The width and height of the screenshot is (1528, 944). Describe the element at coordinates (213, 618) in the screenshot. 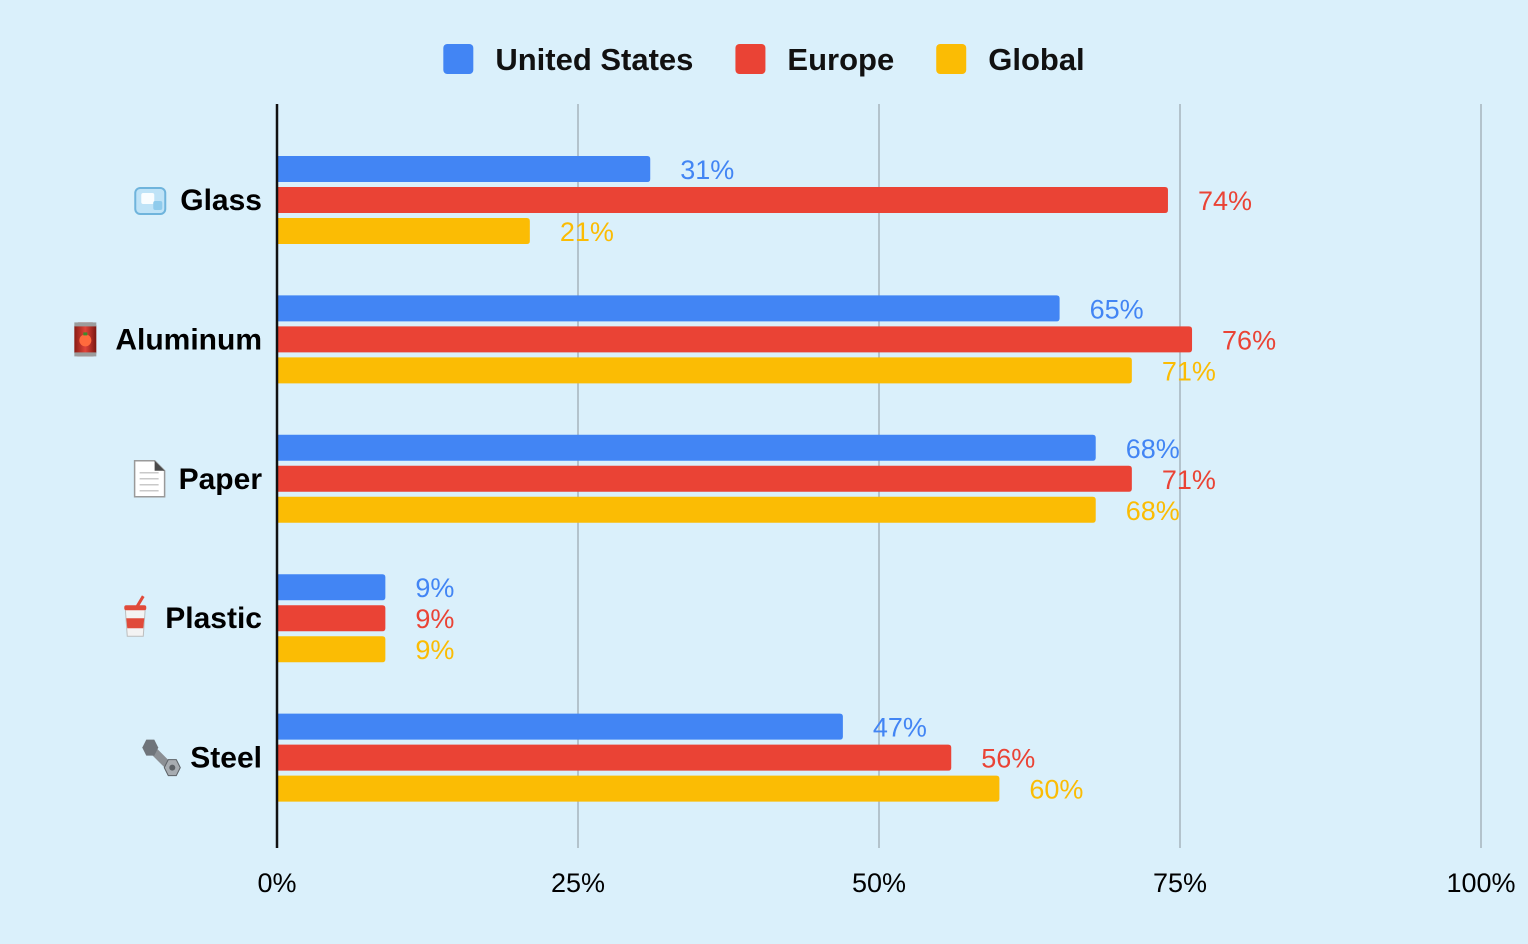

I see `category-label: Plastic` at that location.